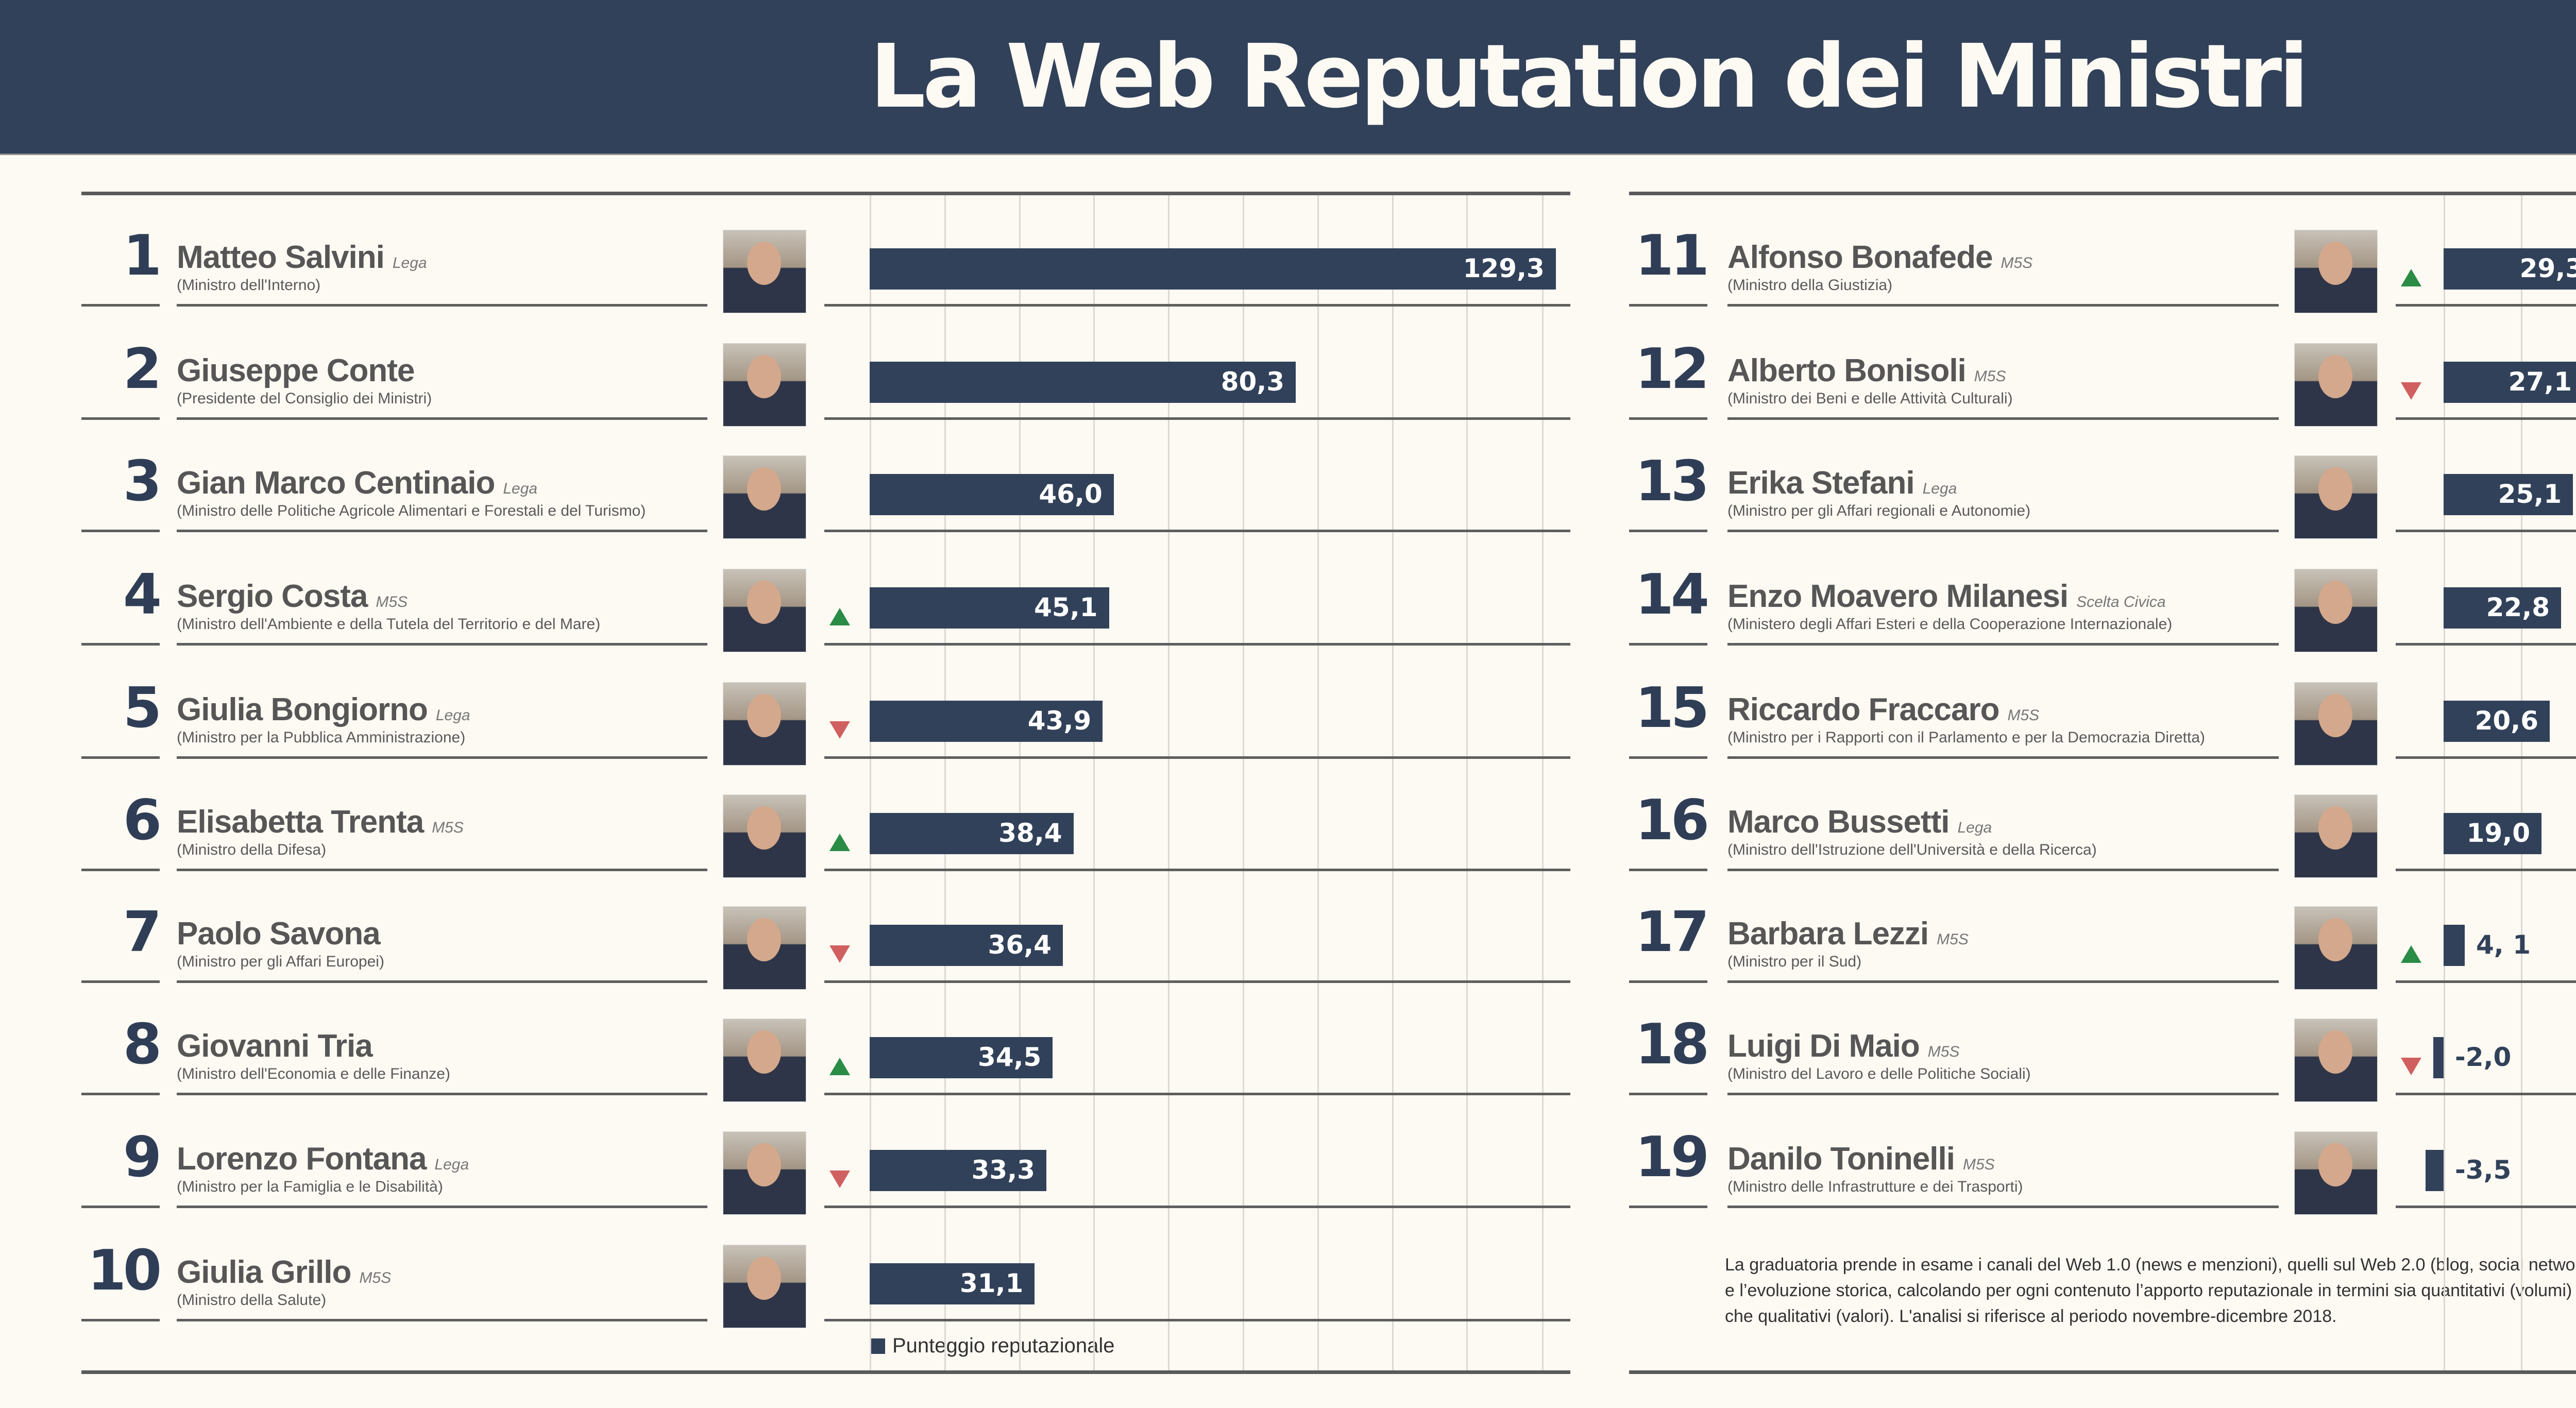 The height and width of the screenshot is (1408, 2576). I want to click on minister-name: Paolo Savona, so click(279, 934).